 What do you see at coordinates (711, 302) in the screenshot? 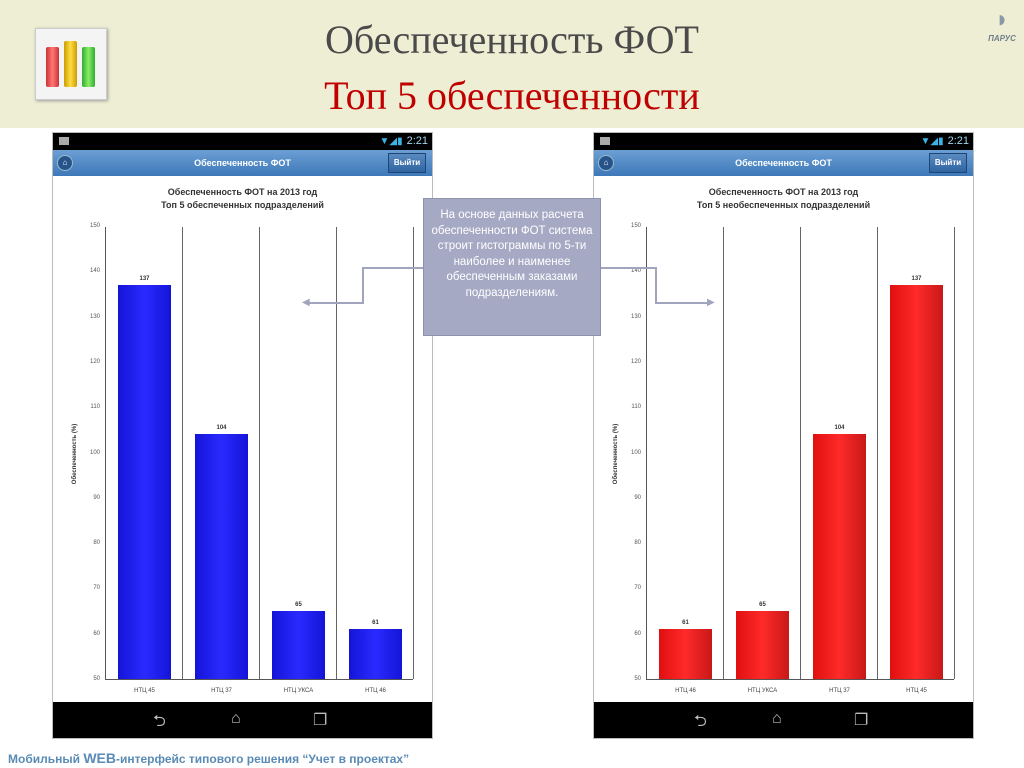
I see `arrow-right-icon: ▶` at bounding box center [711, 302].